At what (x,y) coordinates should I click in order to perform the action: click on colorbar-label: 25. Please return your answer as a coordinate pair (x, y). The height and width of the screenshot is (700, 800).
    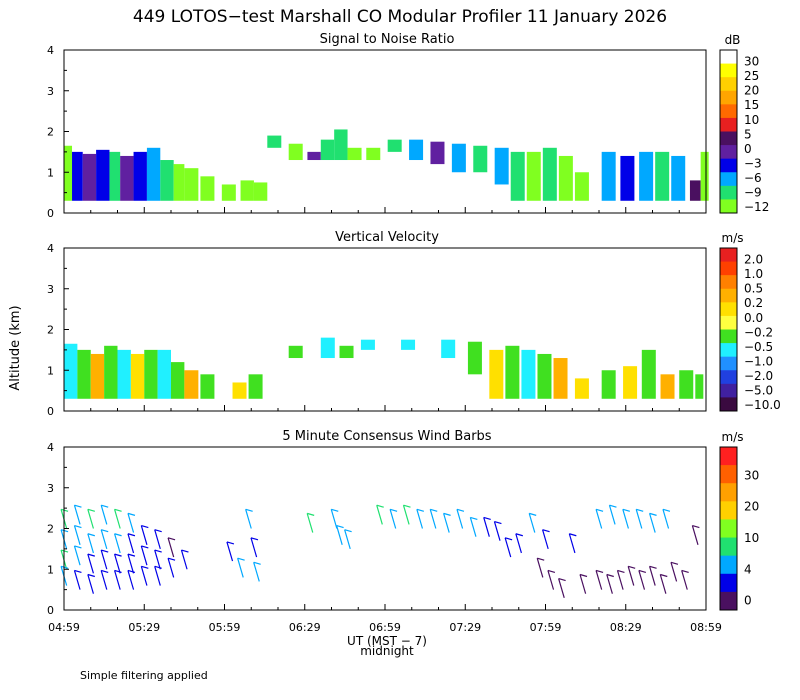
    Looking at the image, I should click on (751, 76).